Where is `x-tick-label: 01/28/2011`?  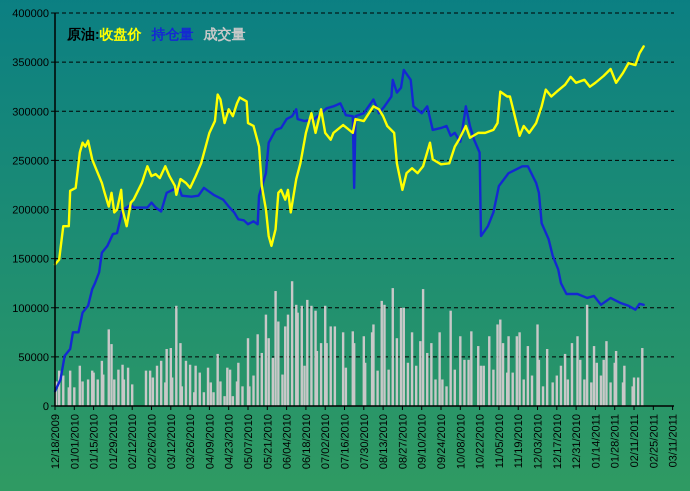 x-tick-label: 01/28/2011 is located at coordinates (616, 441).